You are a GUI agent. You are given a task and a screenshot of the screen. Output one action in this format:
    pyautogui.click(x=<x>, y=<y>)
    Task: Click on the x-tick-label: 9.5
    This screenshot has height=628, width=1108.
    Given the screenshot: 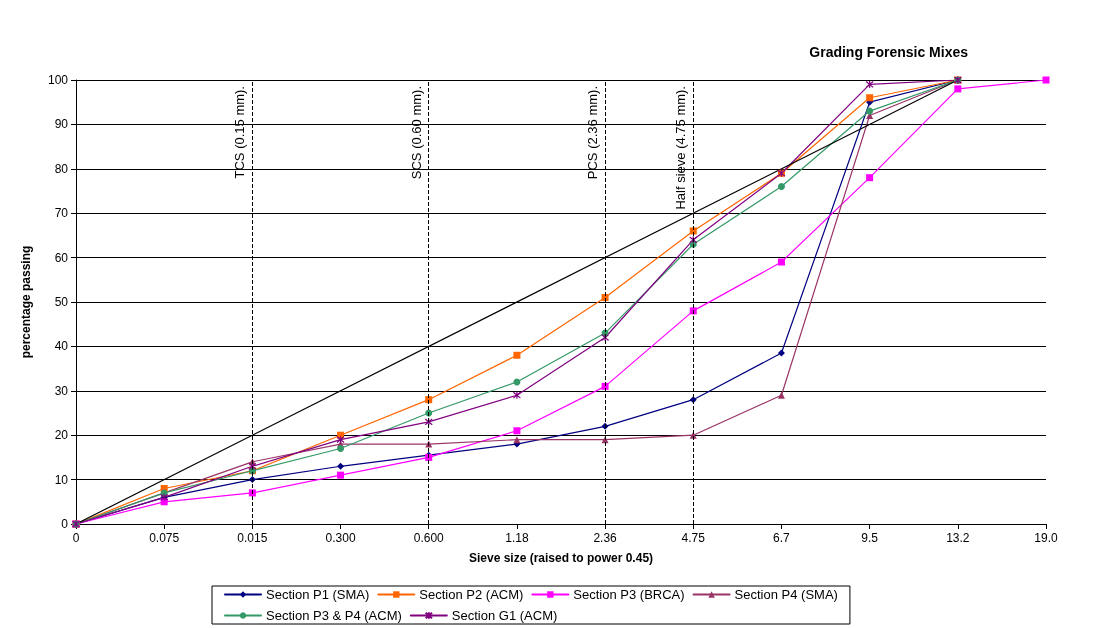 What is the action you would take?
    pyautogui.click(x=870, y=538)
    